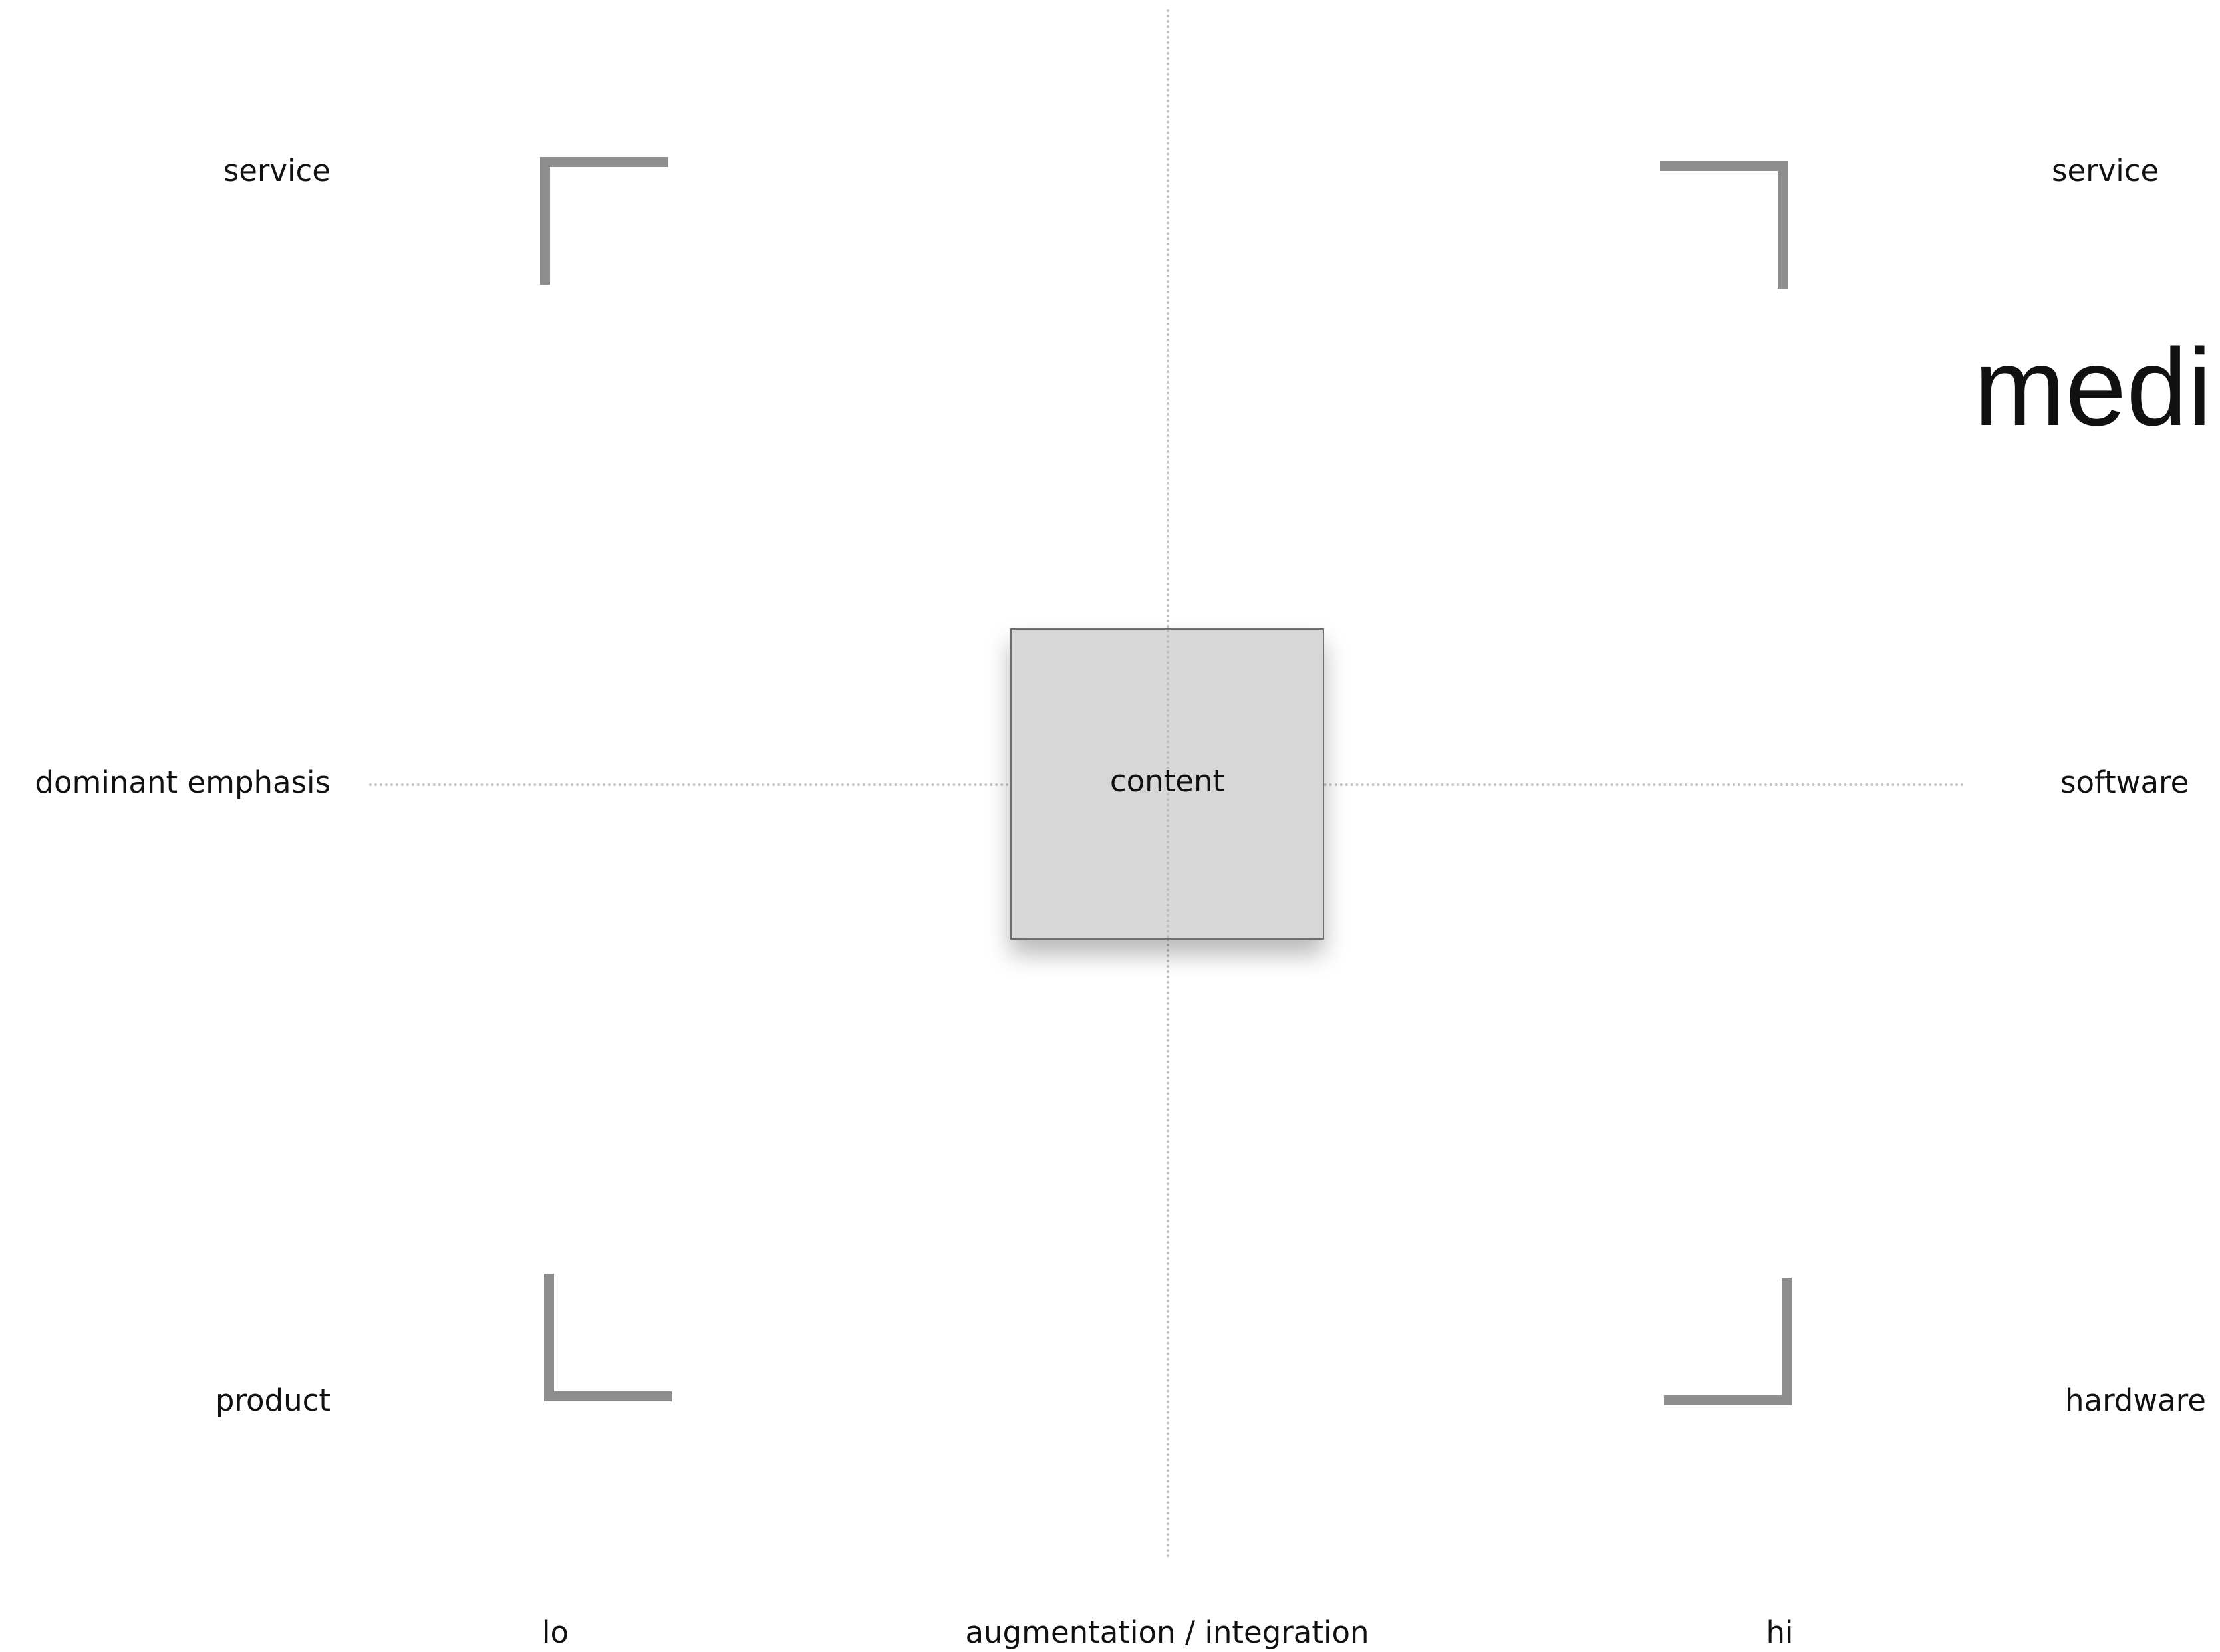  What do you see at coordinates (273, 1400) in the screenshot?
I see `left-bottom-label: product` at bounding box center [273, 1400].